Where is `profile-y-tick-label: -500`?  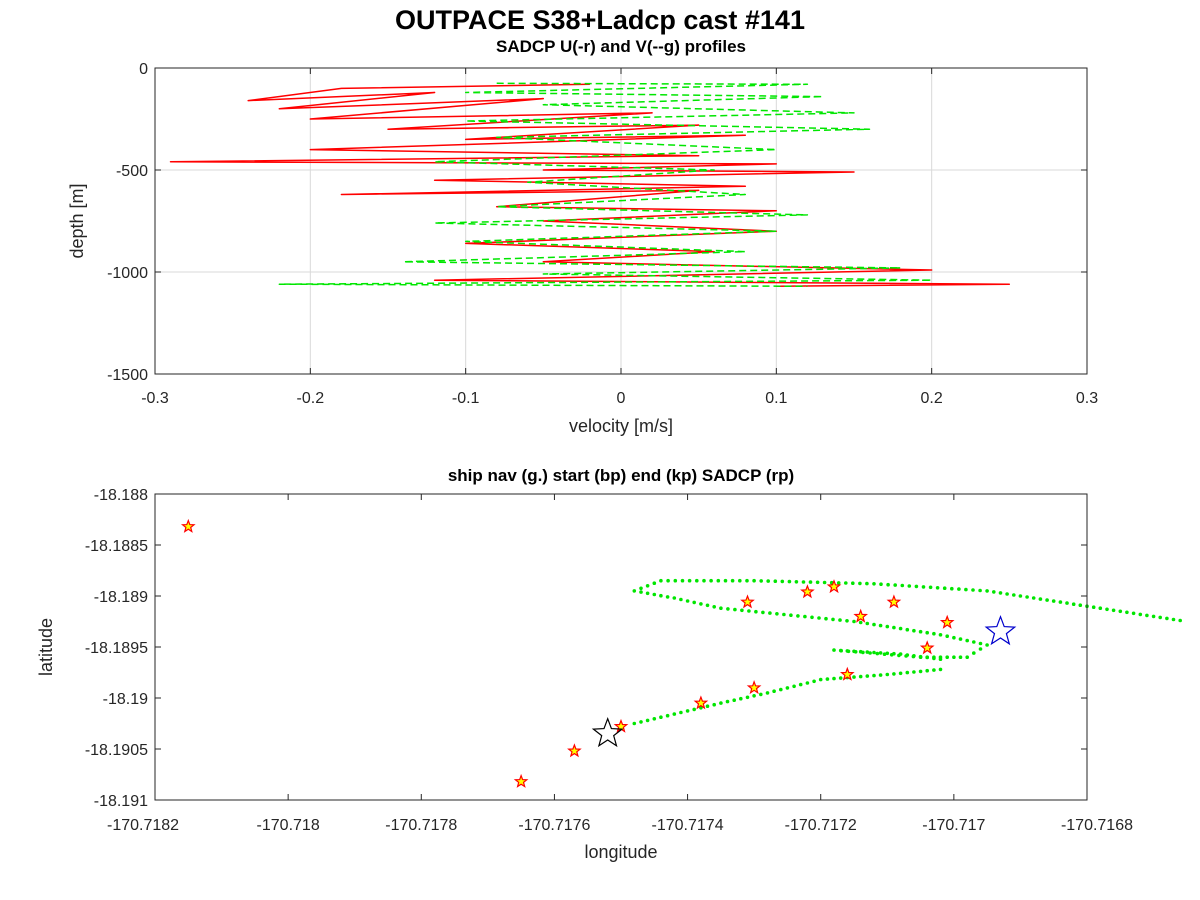
profile-y-tick-label: -500 is located at coordinates (132, 171).